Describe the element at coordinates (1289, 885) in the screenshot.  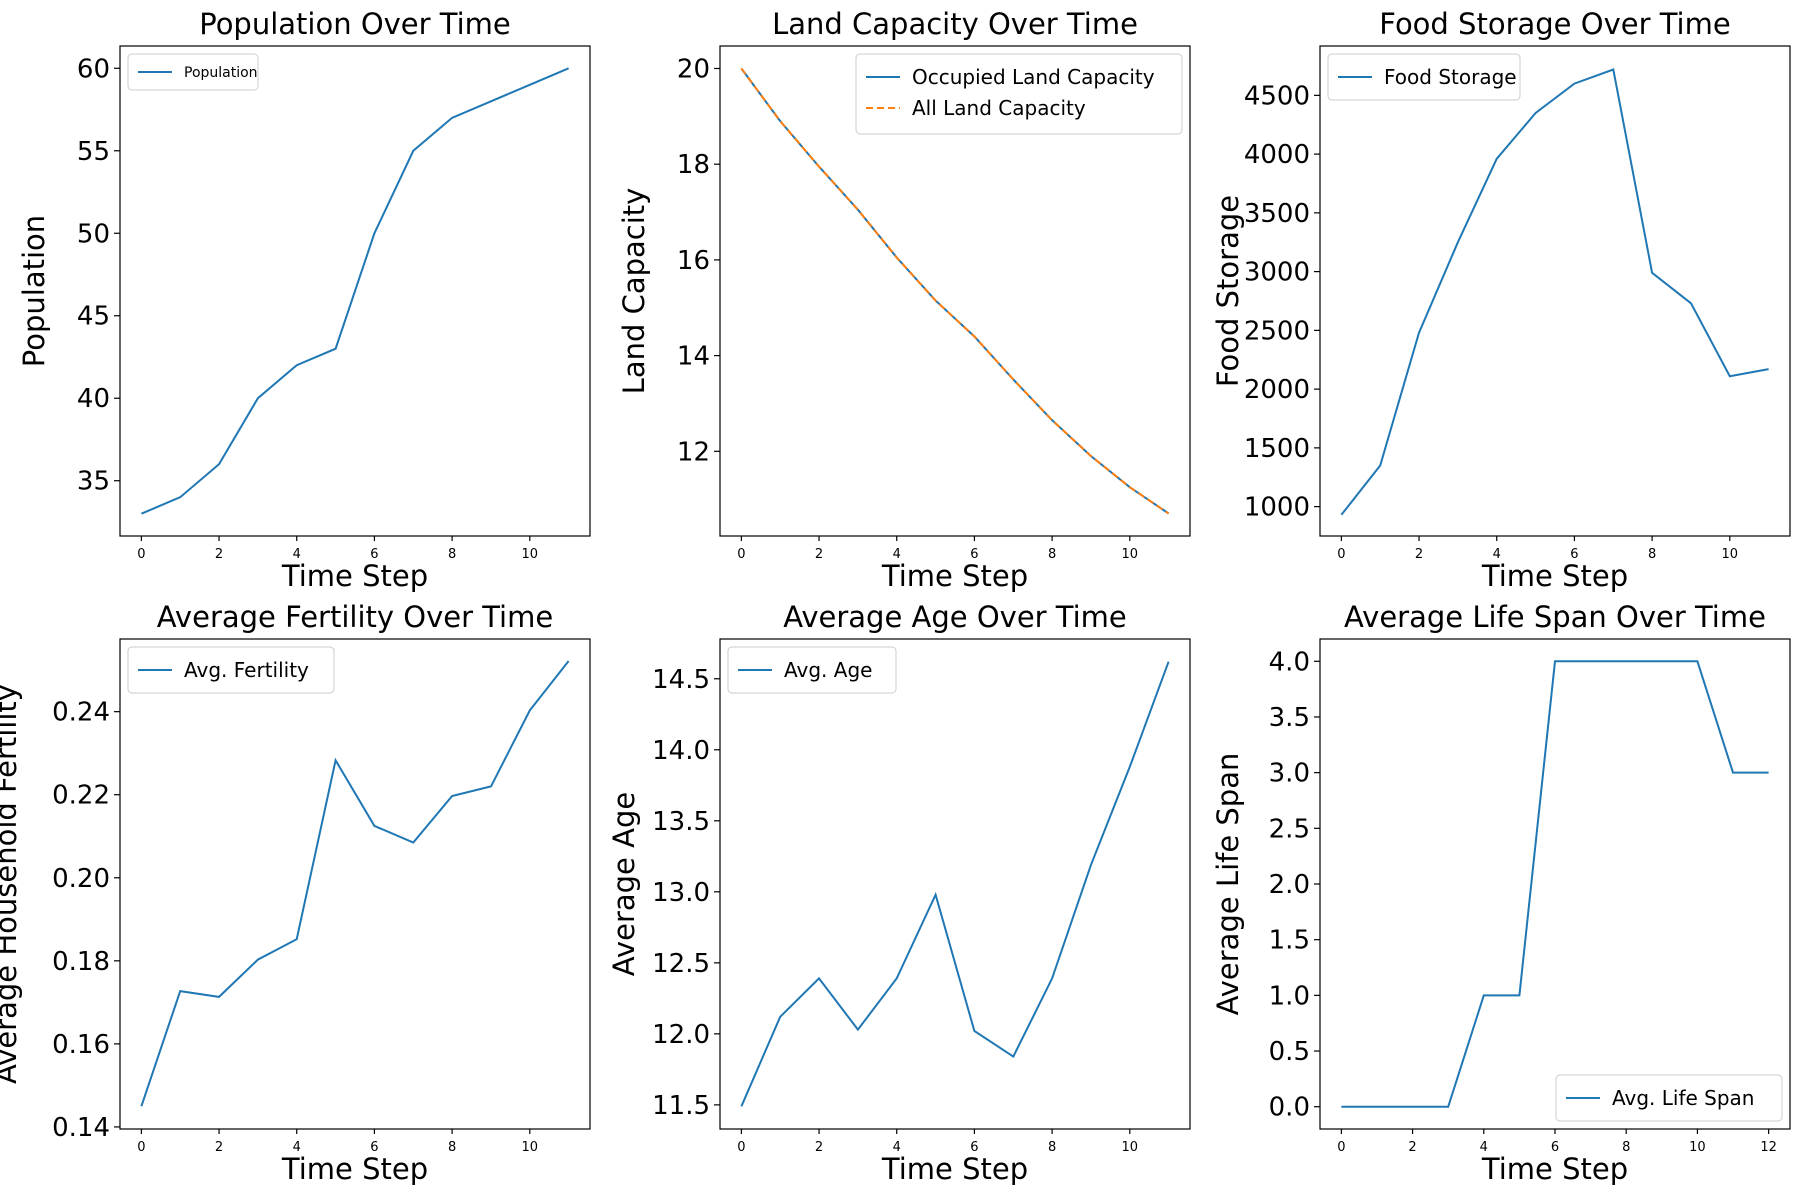
I see `y-tick-label: 2.0` at that location.